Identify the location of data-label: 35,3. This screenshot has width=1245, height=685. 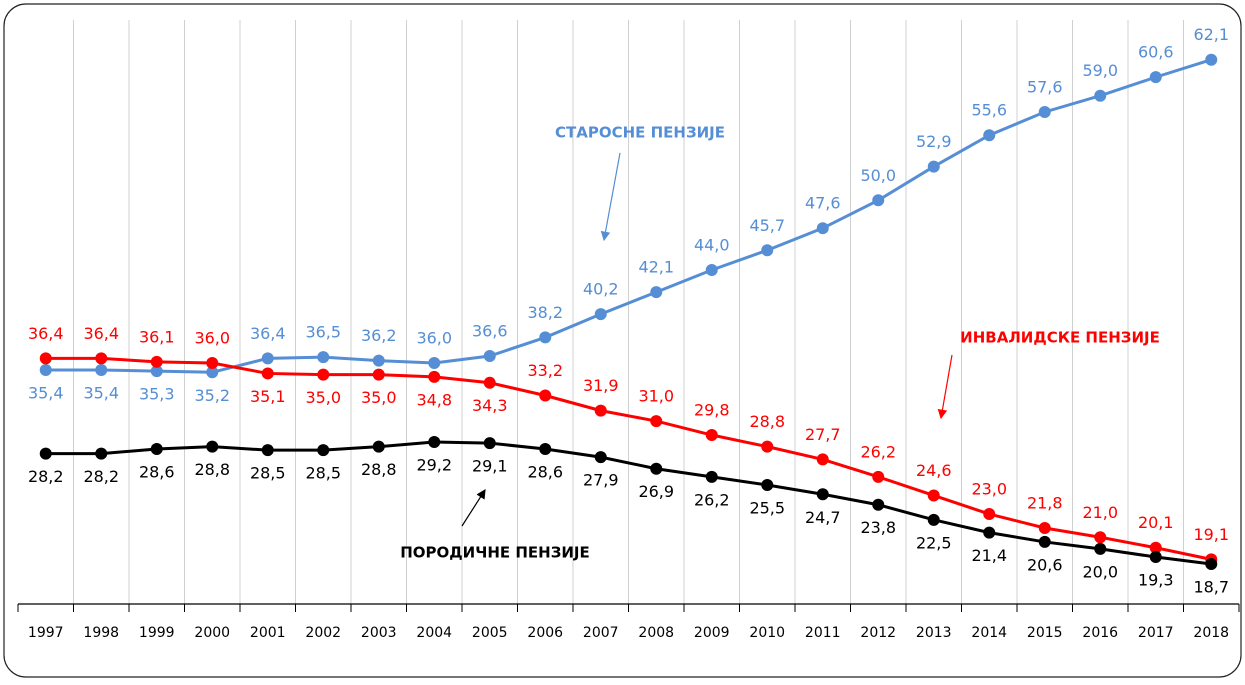
(157, 394).